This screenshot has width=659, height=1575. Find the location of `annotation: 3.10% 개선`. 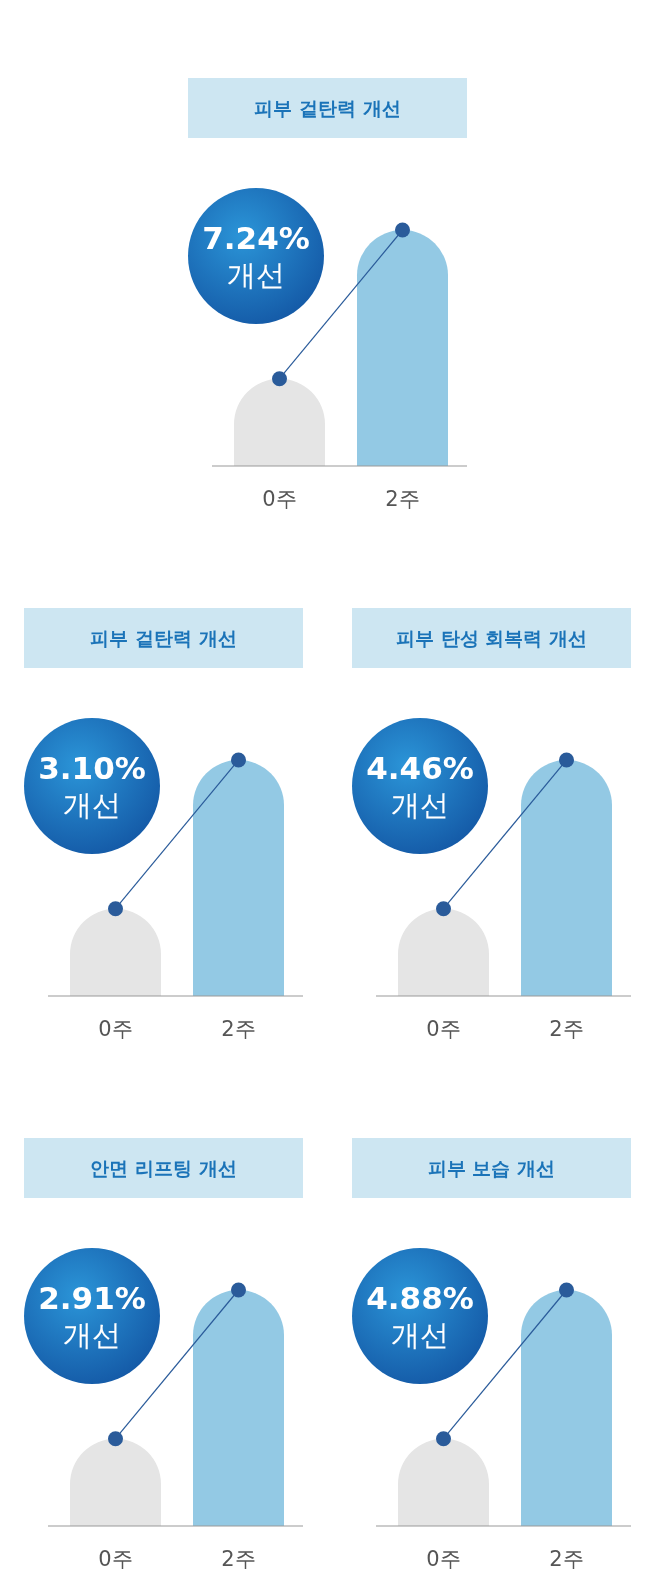

annotation: 3.10% 개선 is located at coordinates (92, 786).